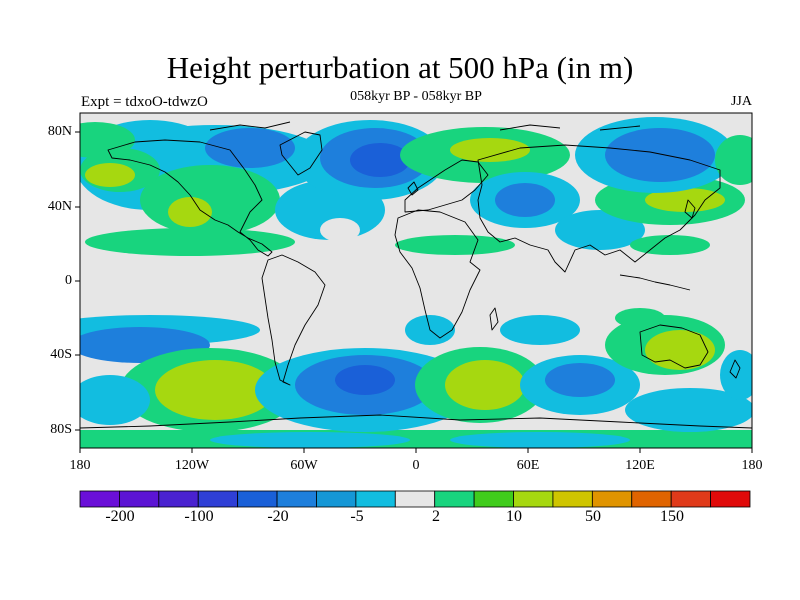 Image resolution: width=800 pixels, height=600 pixels. Describe the element at coordinates (68, 280) in the screenshot. I see `lat-label: 0` at that location.